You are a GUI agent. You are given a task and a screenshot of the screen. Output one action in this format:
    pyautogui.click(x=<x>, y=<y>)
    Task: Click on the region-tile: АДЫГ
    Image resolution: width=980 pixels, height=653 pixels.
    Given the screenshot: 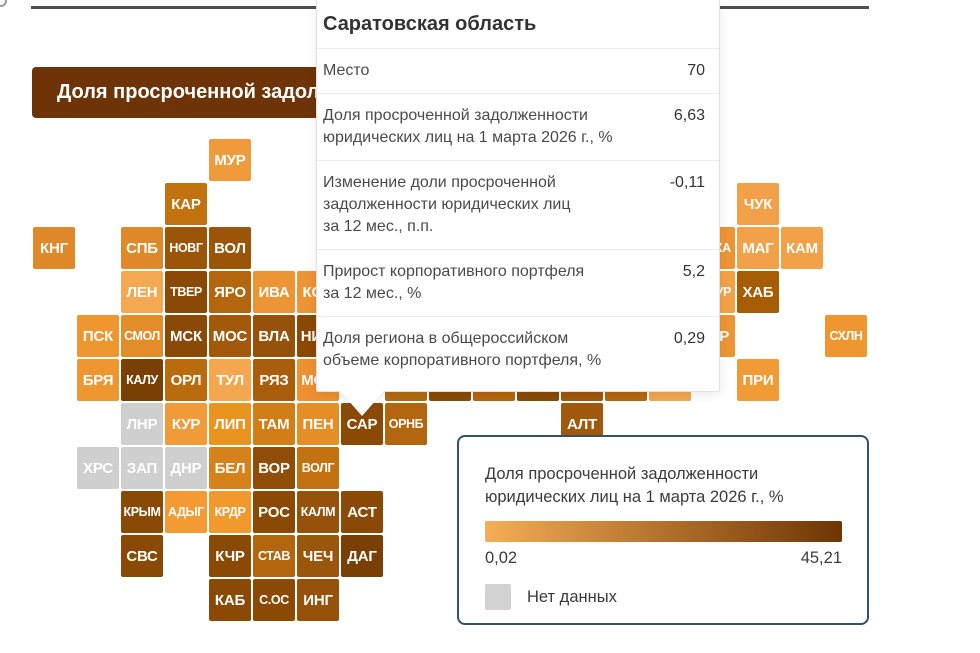 What is the action you would take?
    pyautogui.click(x=186, y=512)
    